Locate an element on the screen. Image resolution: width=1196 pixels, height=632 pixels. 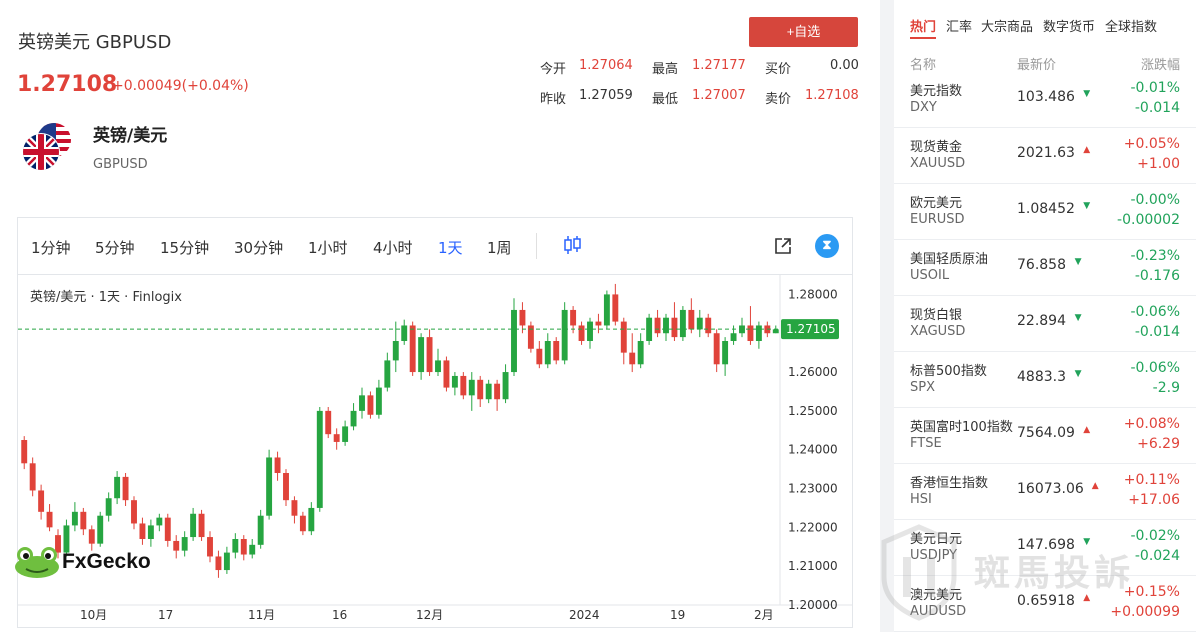
market-code: HSI is located at coordinates (921, 499).